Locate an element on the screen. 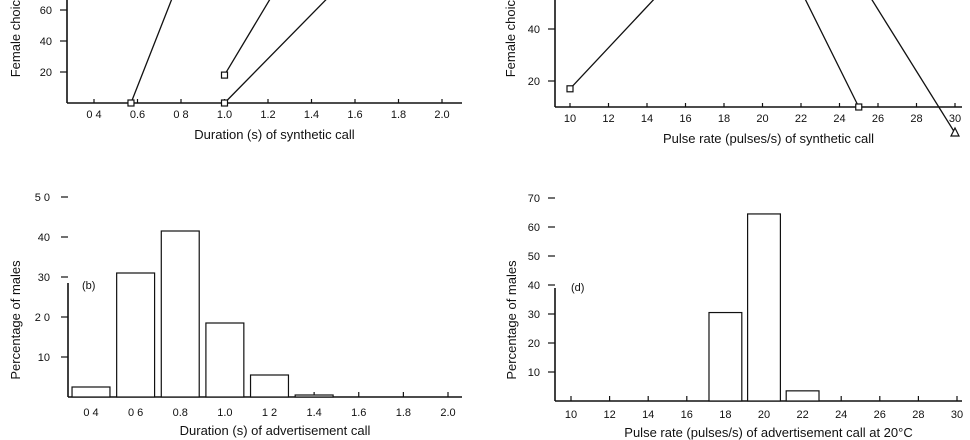  x-tick-label: 0.6 is located at coordinates (137, 115).